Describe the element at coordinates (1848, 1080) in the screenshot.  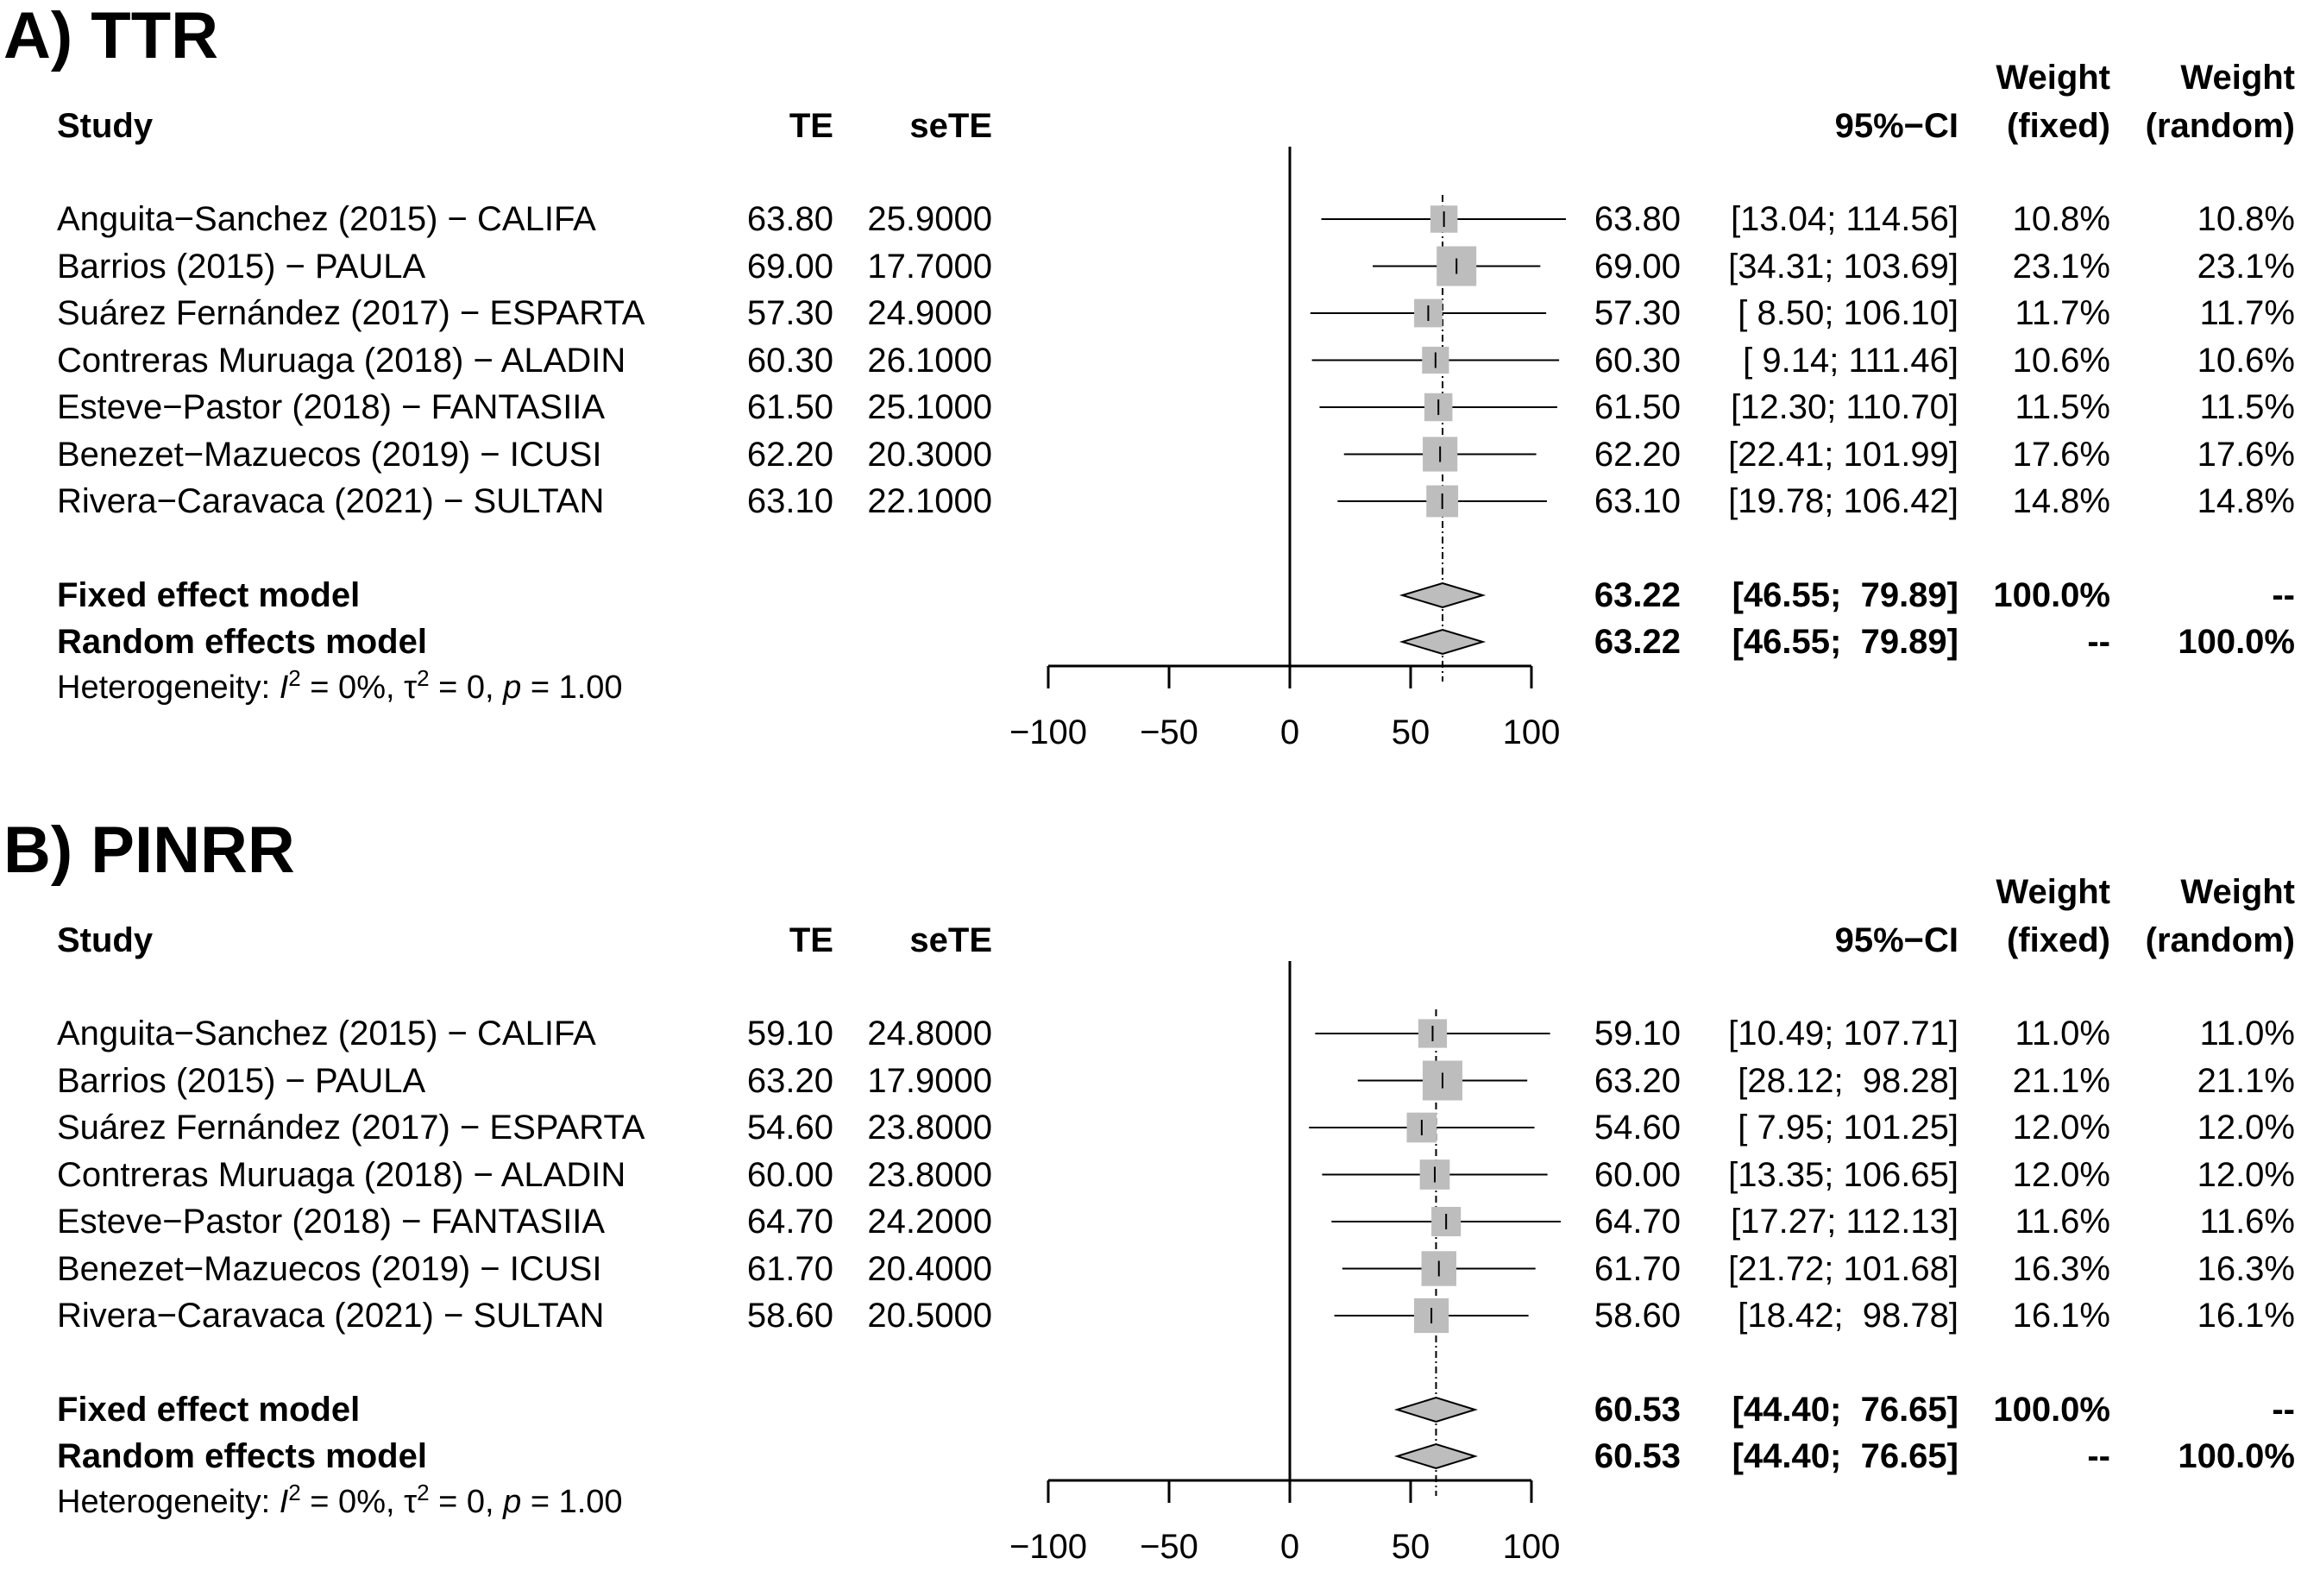
I see `study-ci: [28.12; 98.28]` at that location.